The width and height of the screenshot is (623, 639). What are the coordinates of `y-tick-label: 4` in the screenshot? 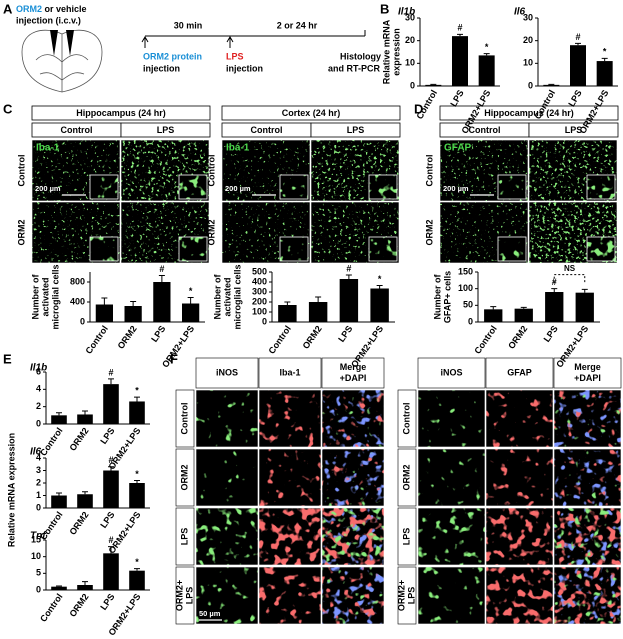 It's located at (38, 389).